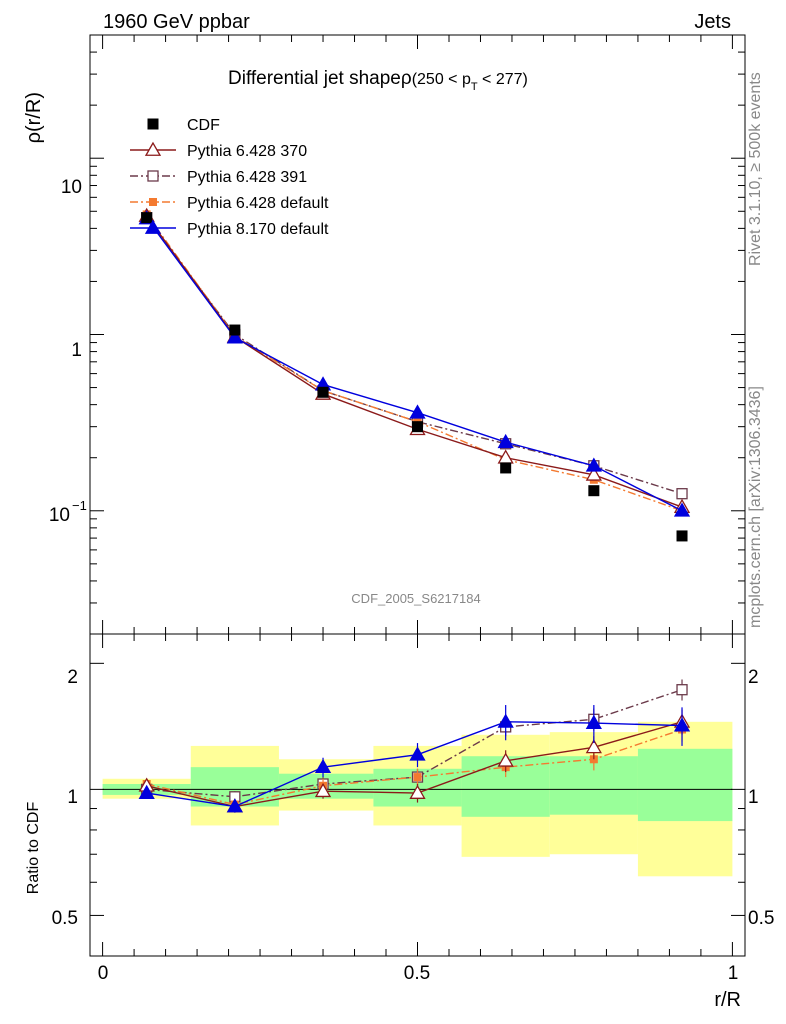 This screenshot has height=1024, width=786. What do you see at coordinates (755, 169) in the screenshot?
I see `rivet-label: Rivet 3.1.10, ≥ 500k events` at bounding box center [755, 169].